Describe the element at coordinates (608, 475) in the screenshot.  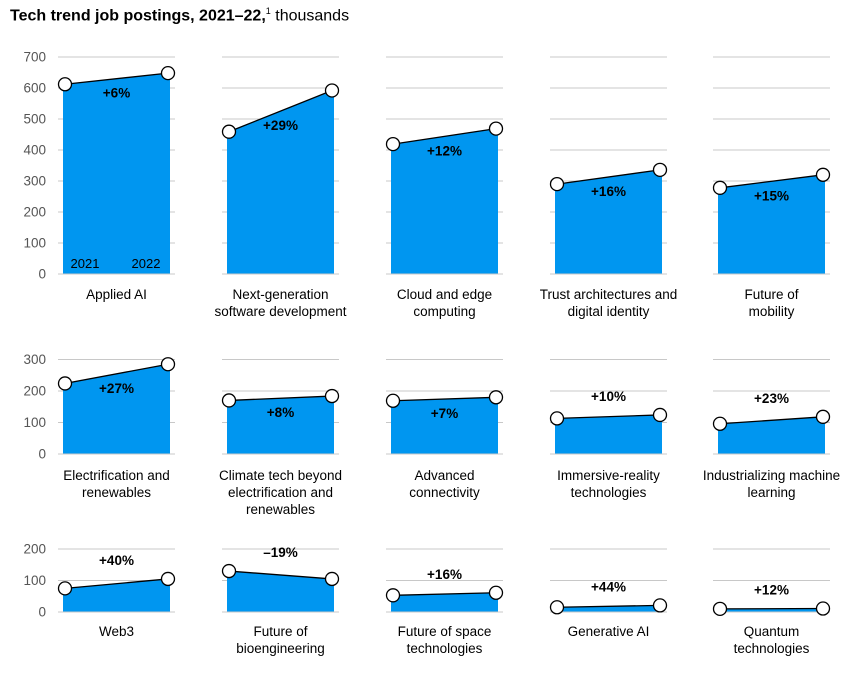
I see `category-label: Immersive-reality` at that location.